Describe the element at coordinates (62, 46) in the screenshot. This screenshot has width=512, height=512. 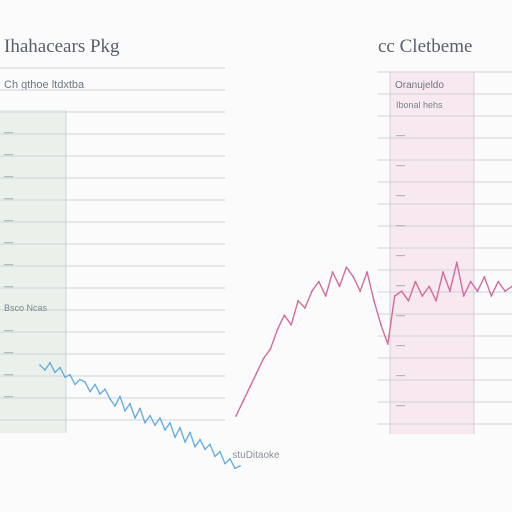
I see `left-title: Ihahacears Pkg` at that location.